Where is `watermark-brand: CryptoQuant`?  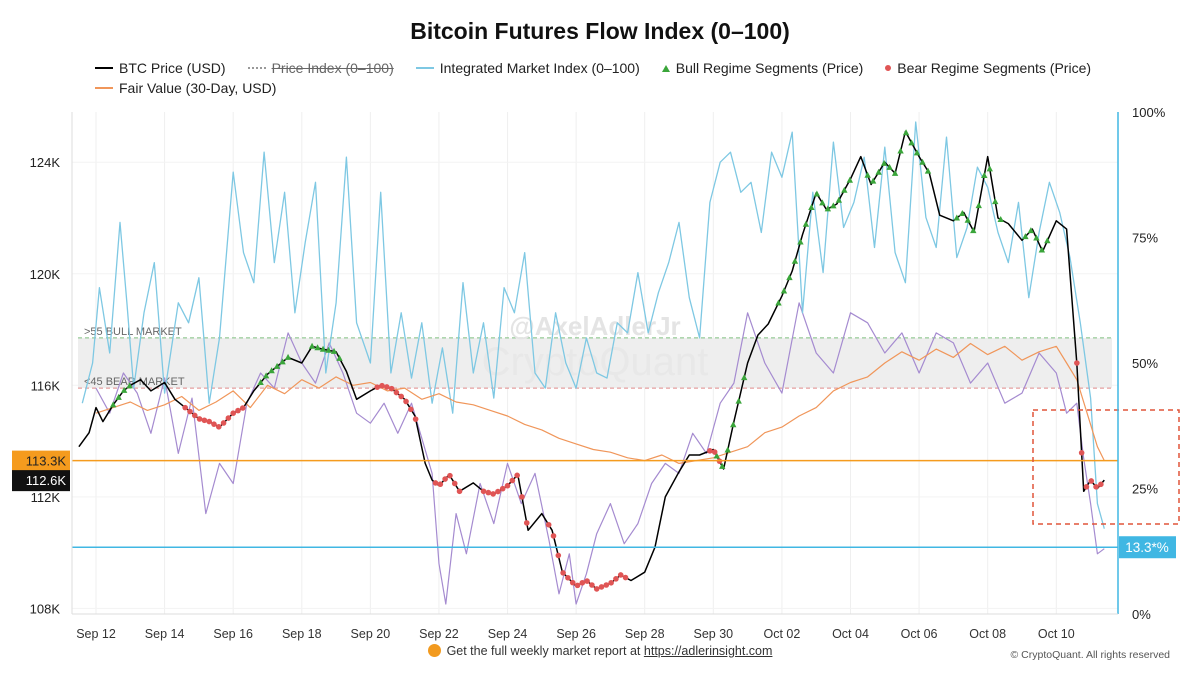
watermark-brand: CryptoQuant is located at coordinates (595, 362).